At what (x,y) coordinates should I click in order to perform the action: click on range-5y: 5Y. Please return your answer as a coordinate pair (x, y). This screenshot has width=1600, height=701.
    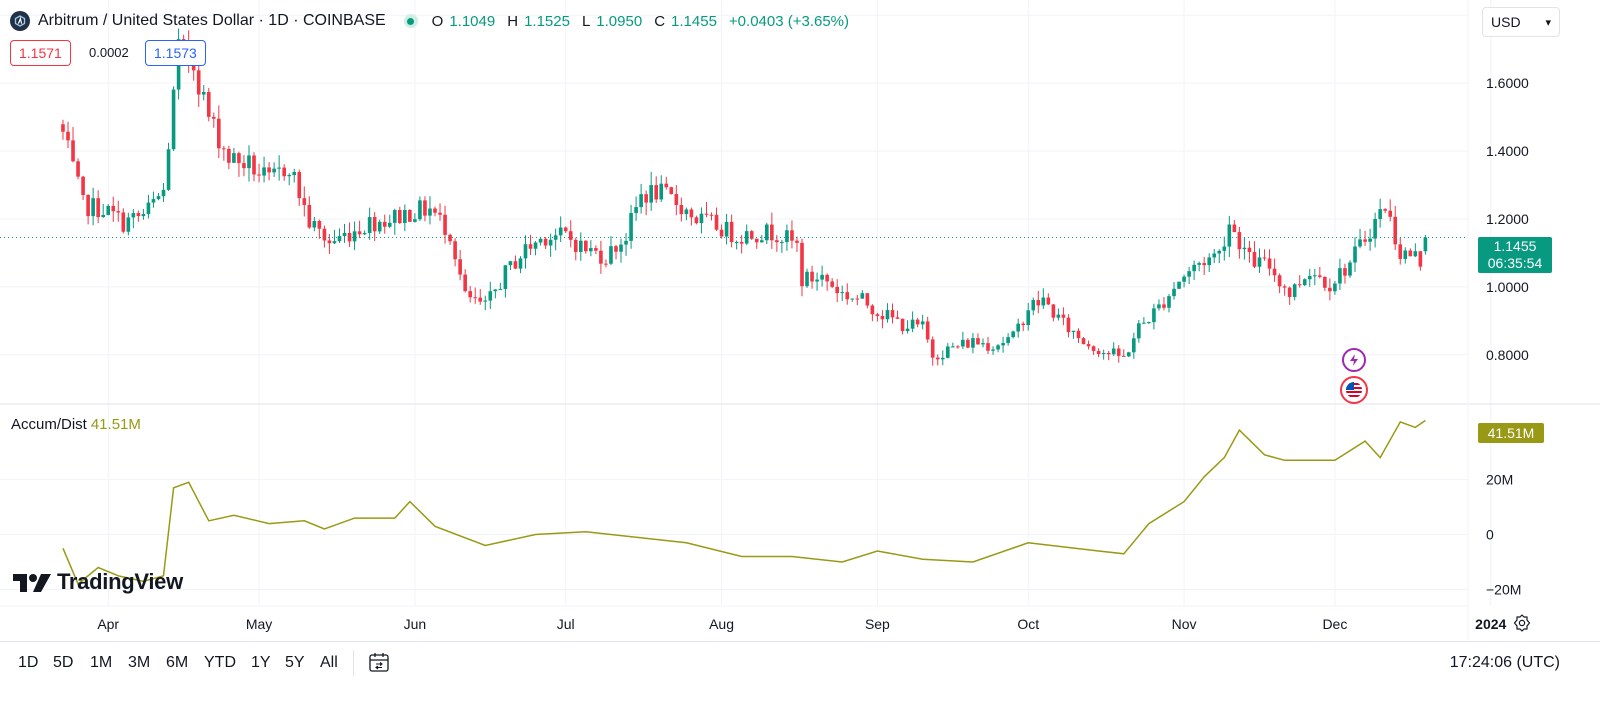
    Looking at the image, I should click on (295, 662).